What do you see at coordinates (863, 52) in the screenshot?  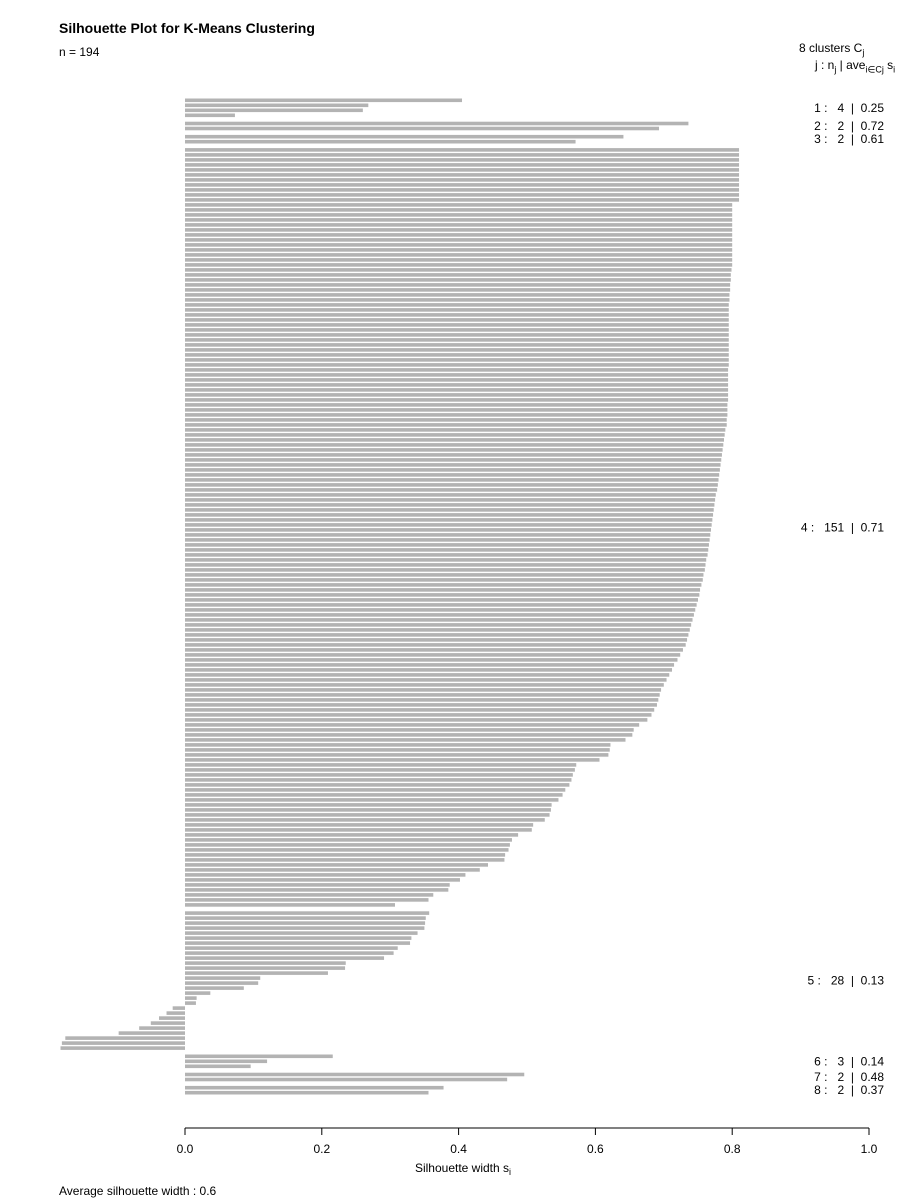 I see `clusters-count-sub: j` at bounding box center [863, 52].